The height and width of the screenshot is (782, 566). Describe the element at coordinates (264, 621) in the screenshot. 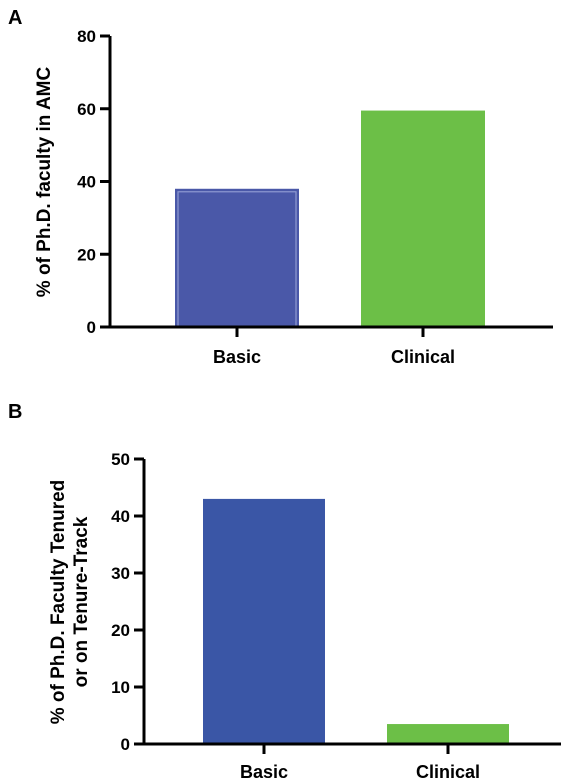

I see `chart-b-bar-basic` at that location.